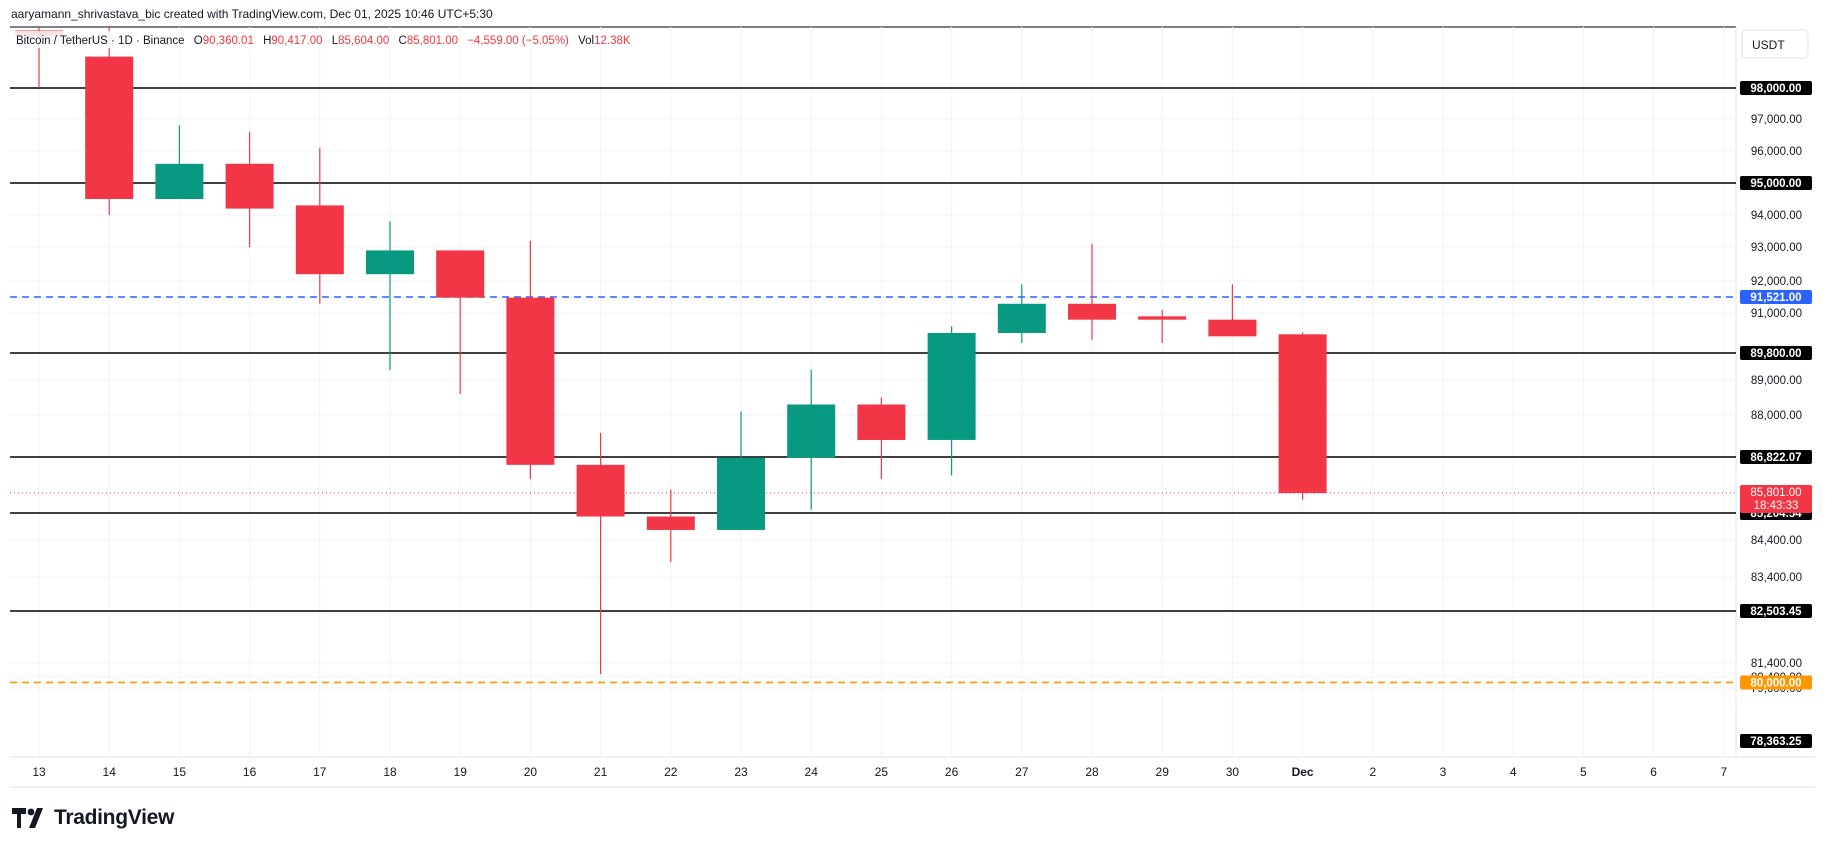  I want to click on time-tick-label: 26, so click(952, 772).